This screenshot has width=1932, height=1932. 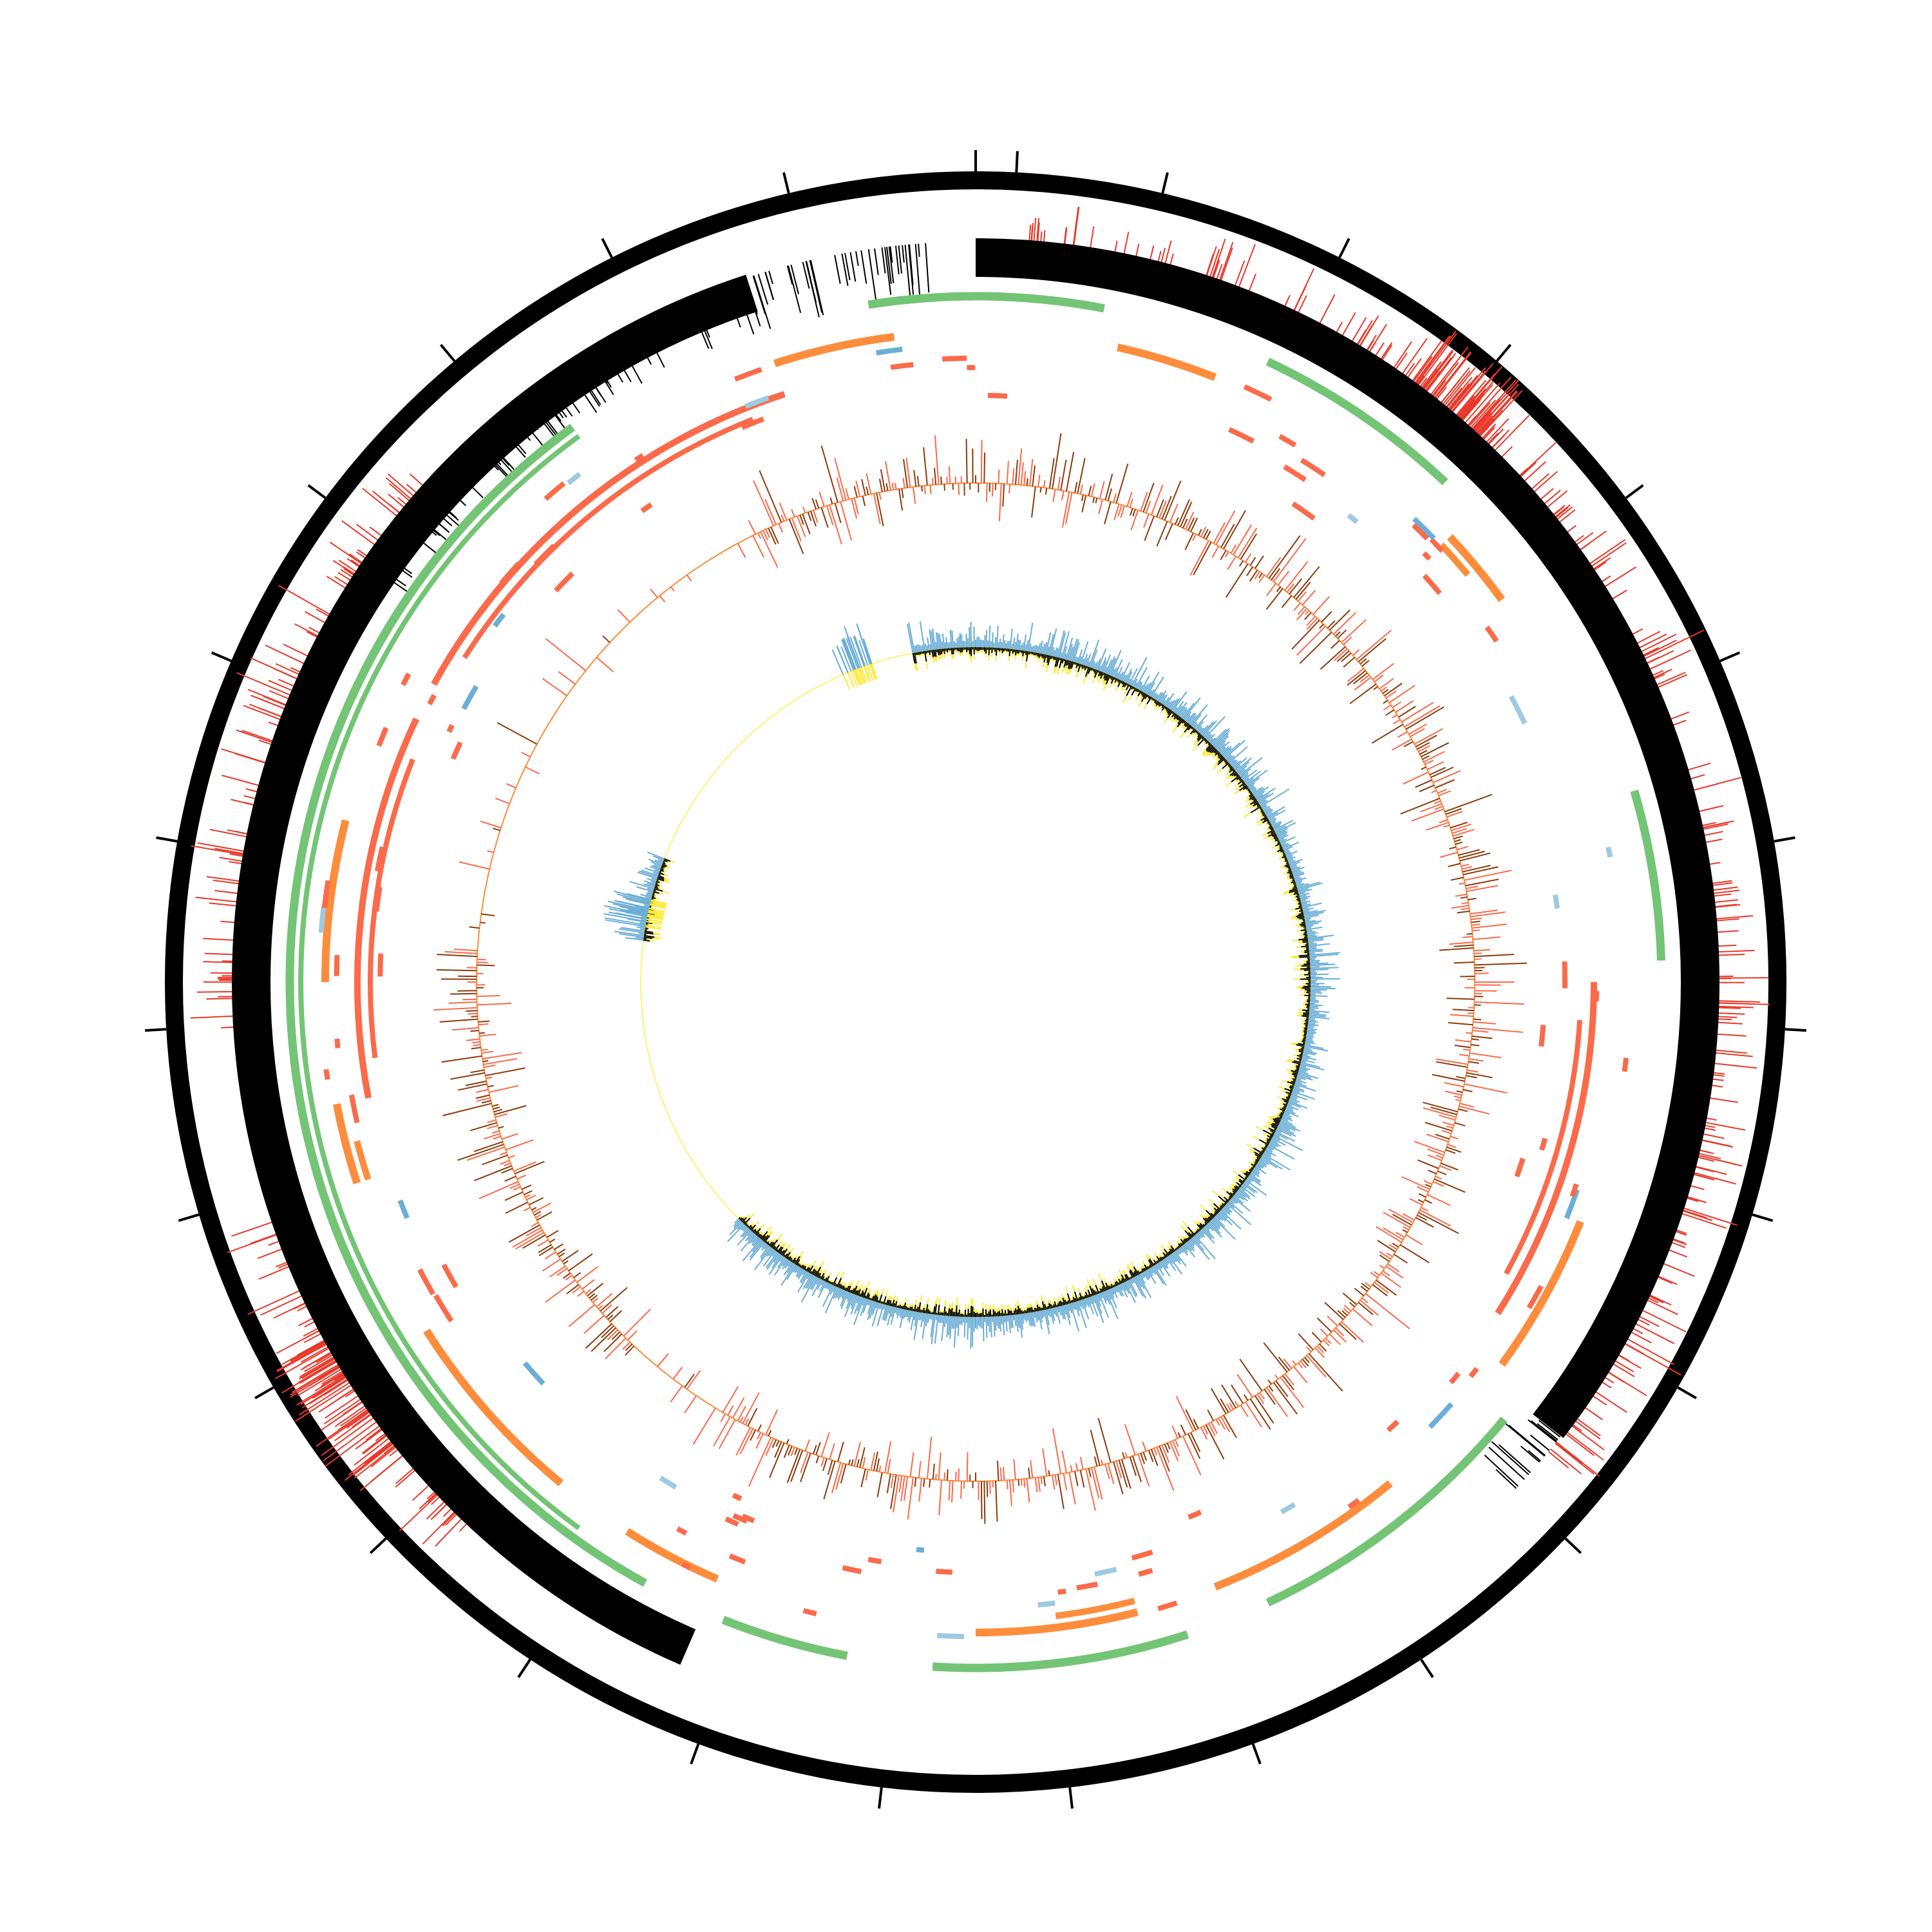 What do you see at coordinates (466, 1006) in the screenshot?
I see `green-feature-segment` at bounding box center [466, 1006].